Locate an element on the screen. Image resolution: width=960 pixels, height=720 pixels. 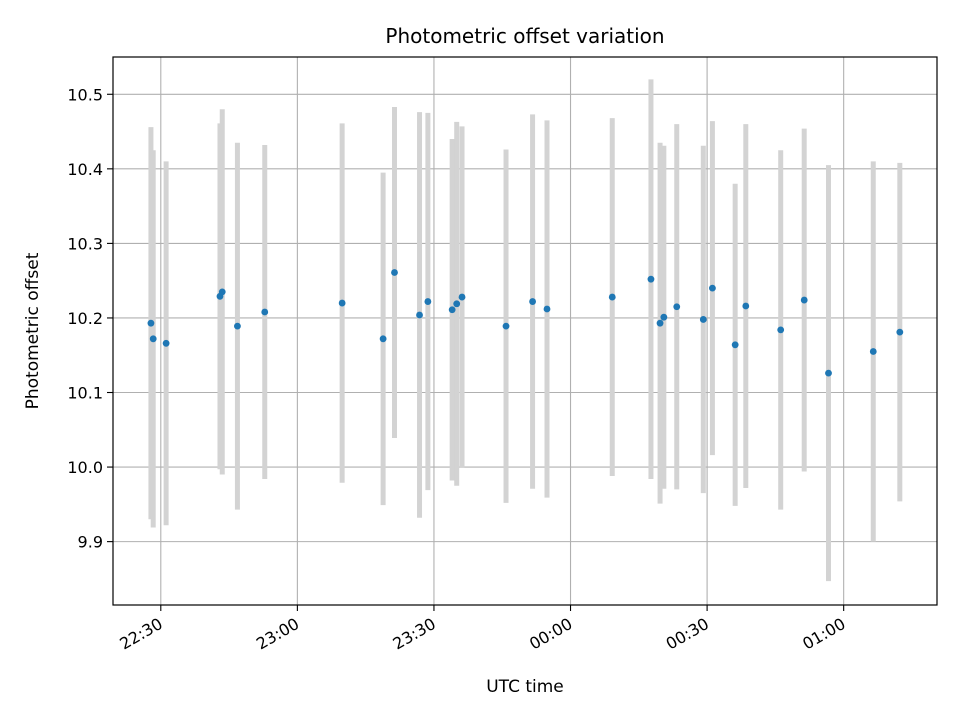
y-tick-label: 10.4 is located at coordinates (85, 169).